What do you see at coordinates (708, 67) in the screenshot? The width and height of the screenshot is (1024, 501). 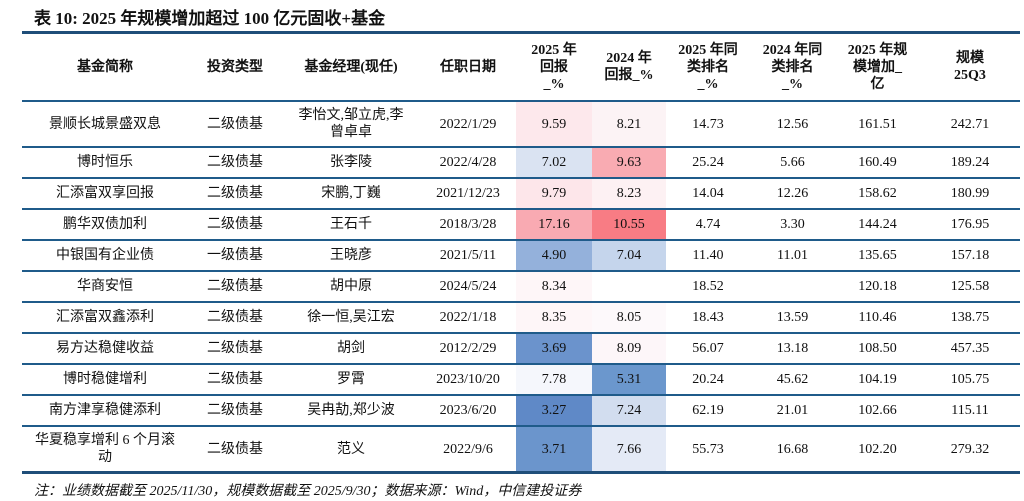 I see `column-header: 2025 年同类排名_%` at bounding box center [708, 67].